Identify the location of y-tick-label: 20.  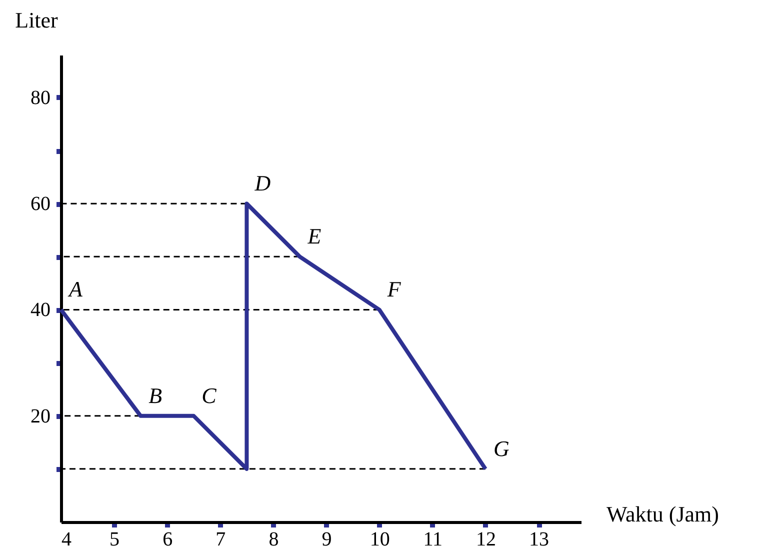
(40, 416).